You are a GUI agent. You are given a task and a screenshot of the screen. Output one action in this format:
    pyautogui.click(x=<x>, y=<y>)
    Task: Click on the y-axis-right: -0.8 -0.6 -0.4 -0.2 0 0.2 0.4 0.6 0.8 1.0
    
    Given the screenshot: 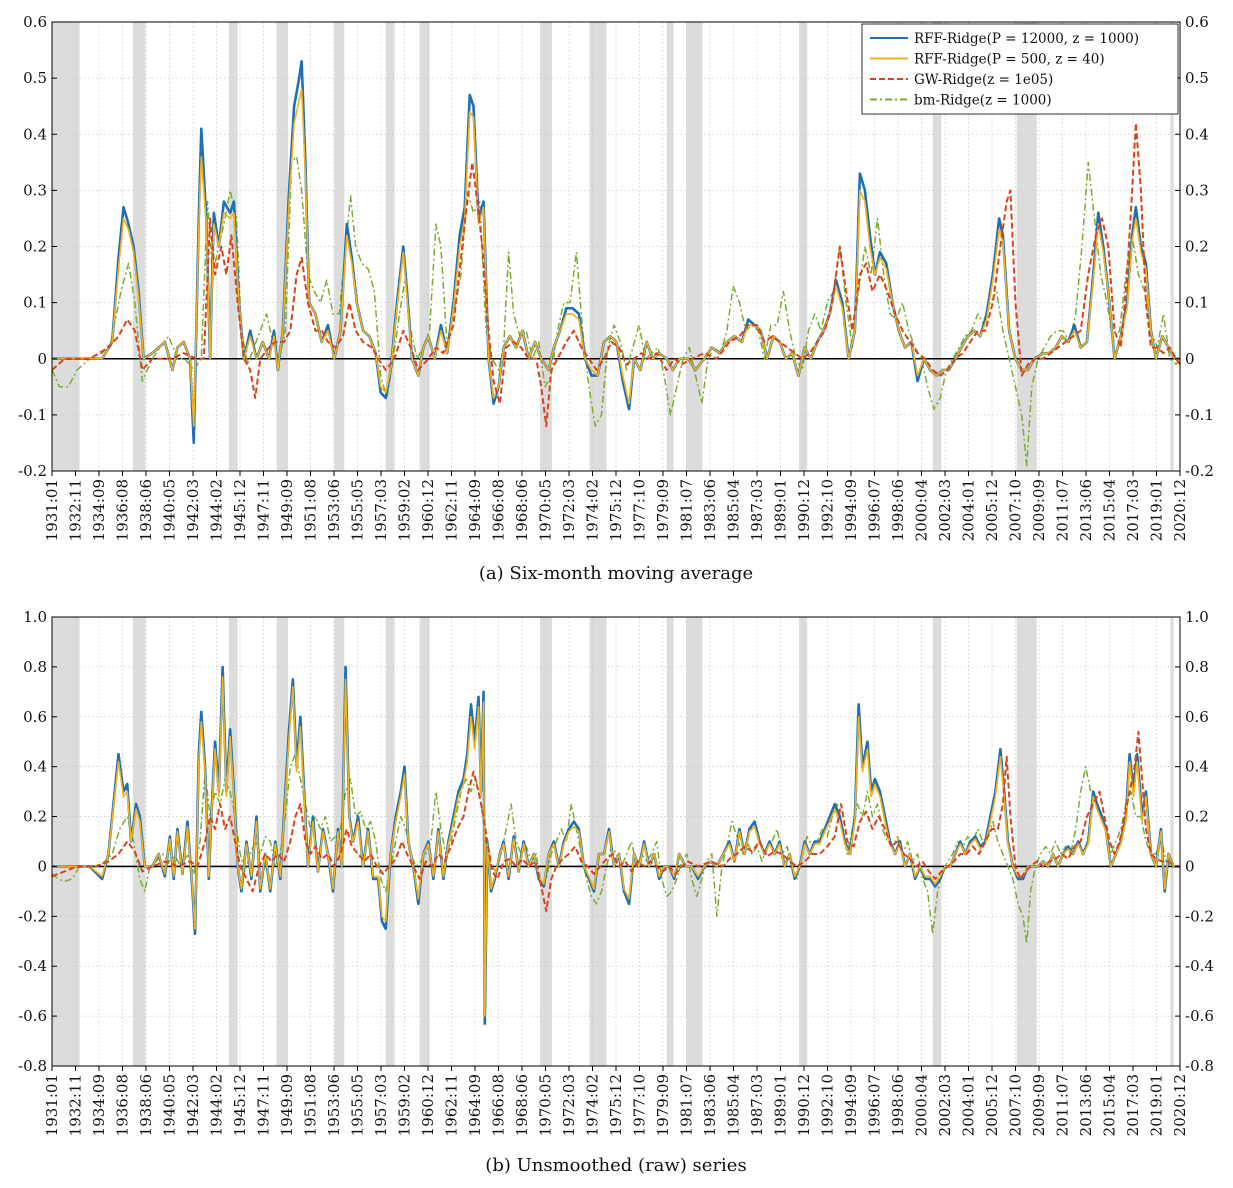 What is the action you would take?
    pyautogui.click(x=1194, y=841)
    